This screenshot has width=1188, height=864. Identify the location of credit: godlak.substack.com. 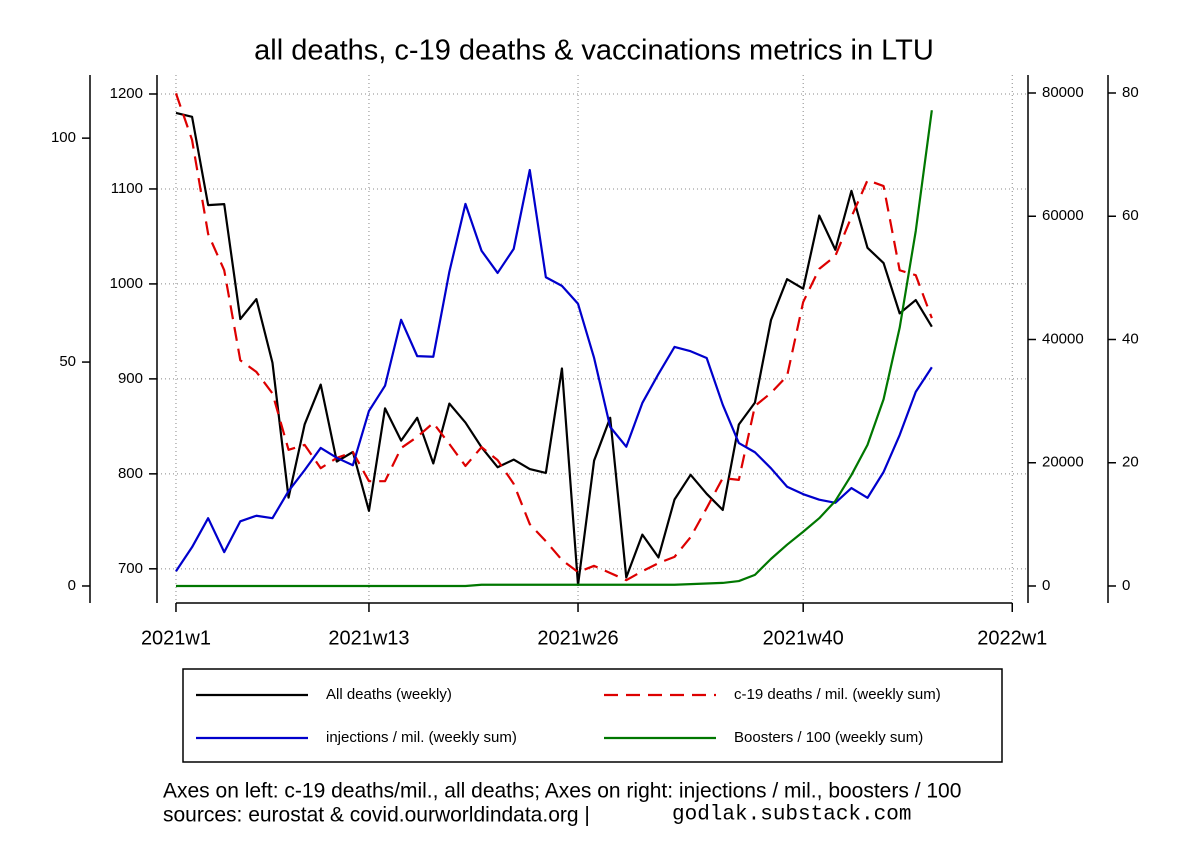
(791, 815).